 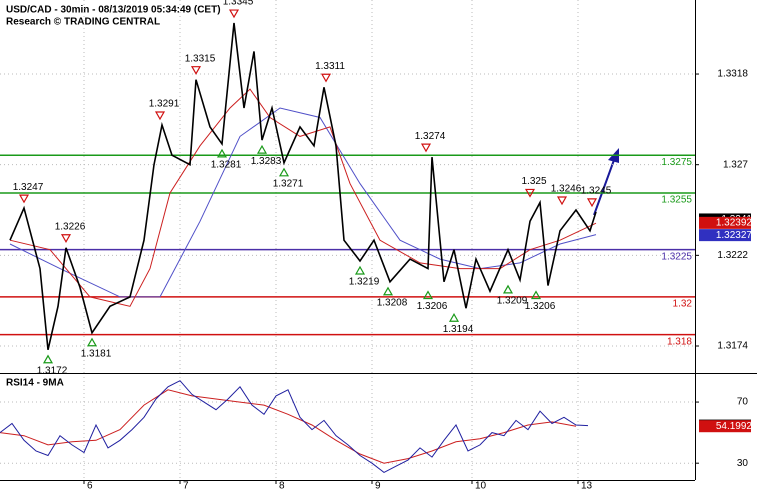 I want to click on y-tick-label: 1.3174, so click(x=732, y=346).